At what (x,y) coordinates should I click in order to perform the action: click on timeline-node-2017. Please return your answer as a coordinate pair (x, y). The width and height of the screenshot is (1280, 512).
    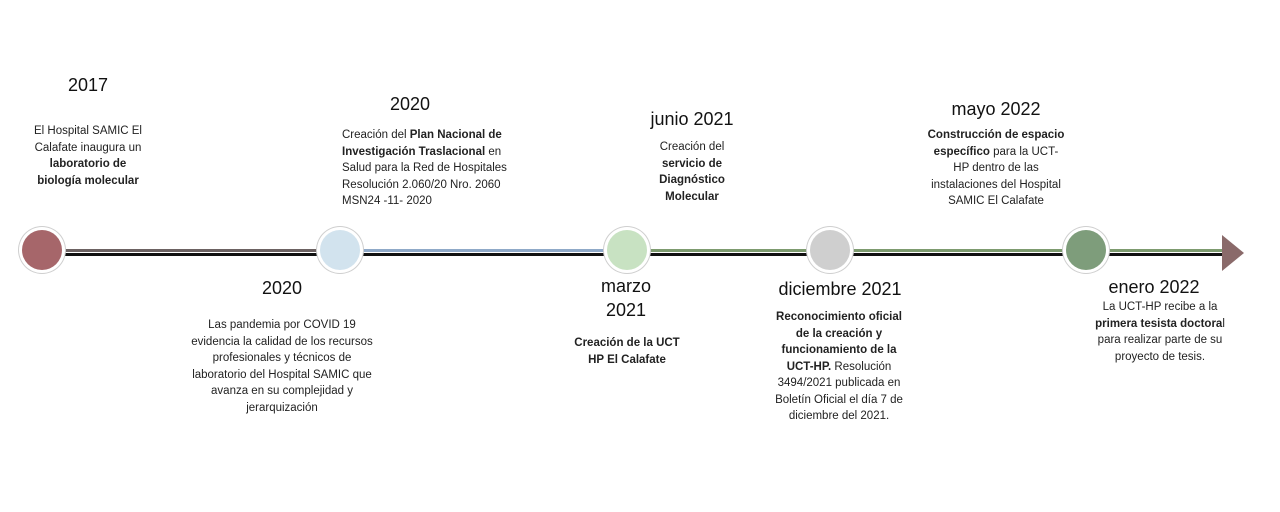
    Looking at the image, I should click on (42, 250).